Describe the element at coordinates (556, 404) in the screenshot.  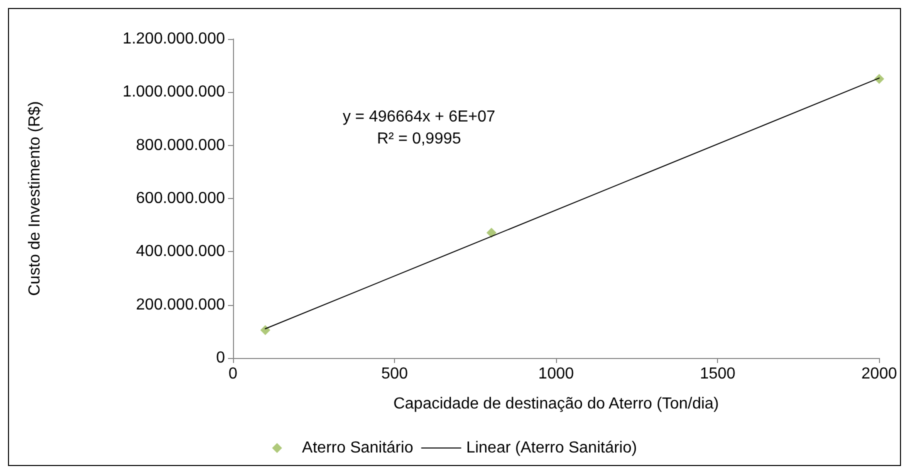
I see `x-axis-title: Capacidade de destinação do Aterro (Ton/dia)` at that location.